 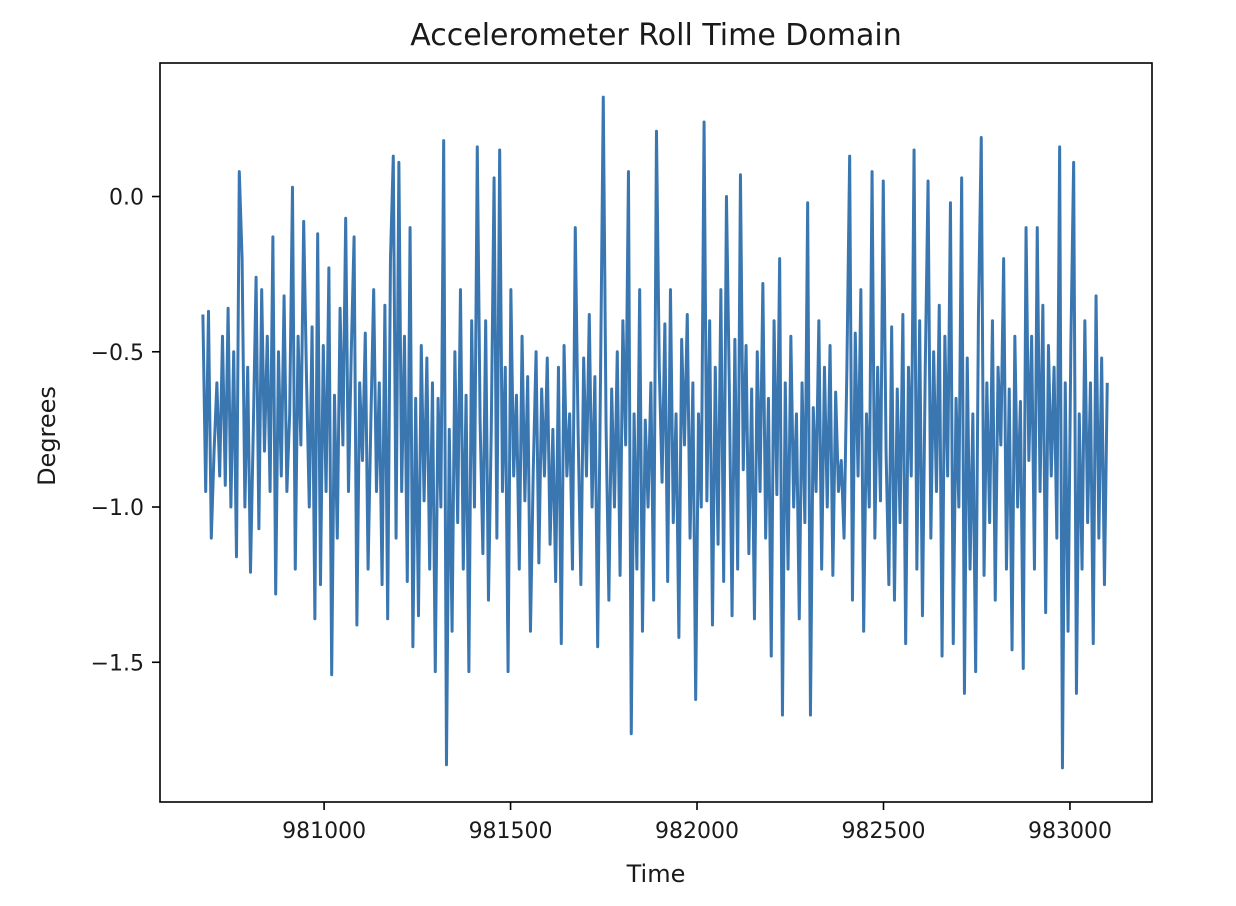 I want to click on x-tick-label: 982500, so click(x=883, y=831).